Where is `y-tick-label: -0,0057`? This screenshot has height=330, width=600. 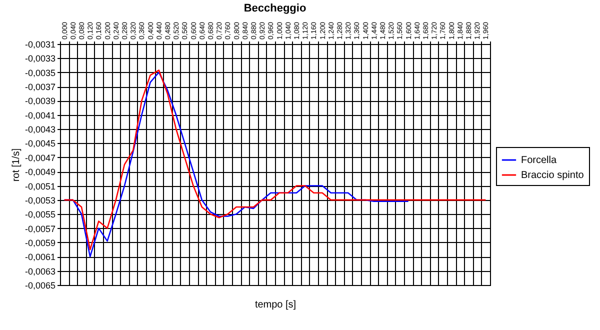 y-tick-label: -0,0057 is located at coordinates (40, 229).